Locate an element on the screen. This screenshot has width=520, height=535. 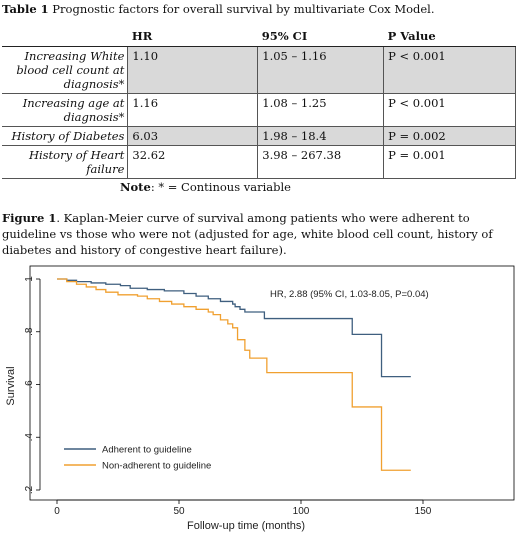
row-label: History of Heart failure is located at coordinates (65, 162).